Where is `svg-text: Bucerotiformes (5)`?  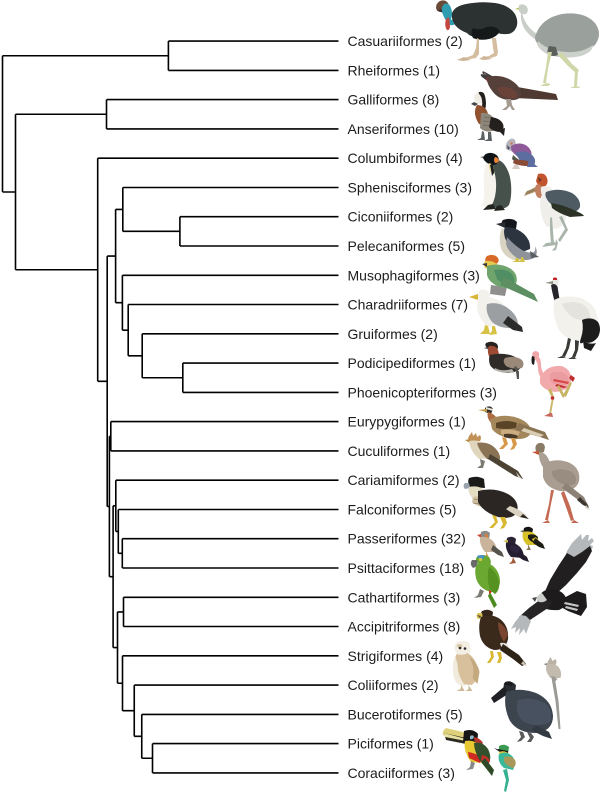
svg-text: Bucerotiformes (5) is located at coordinates (405, 714).